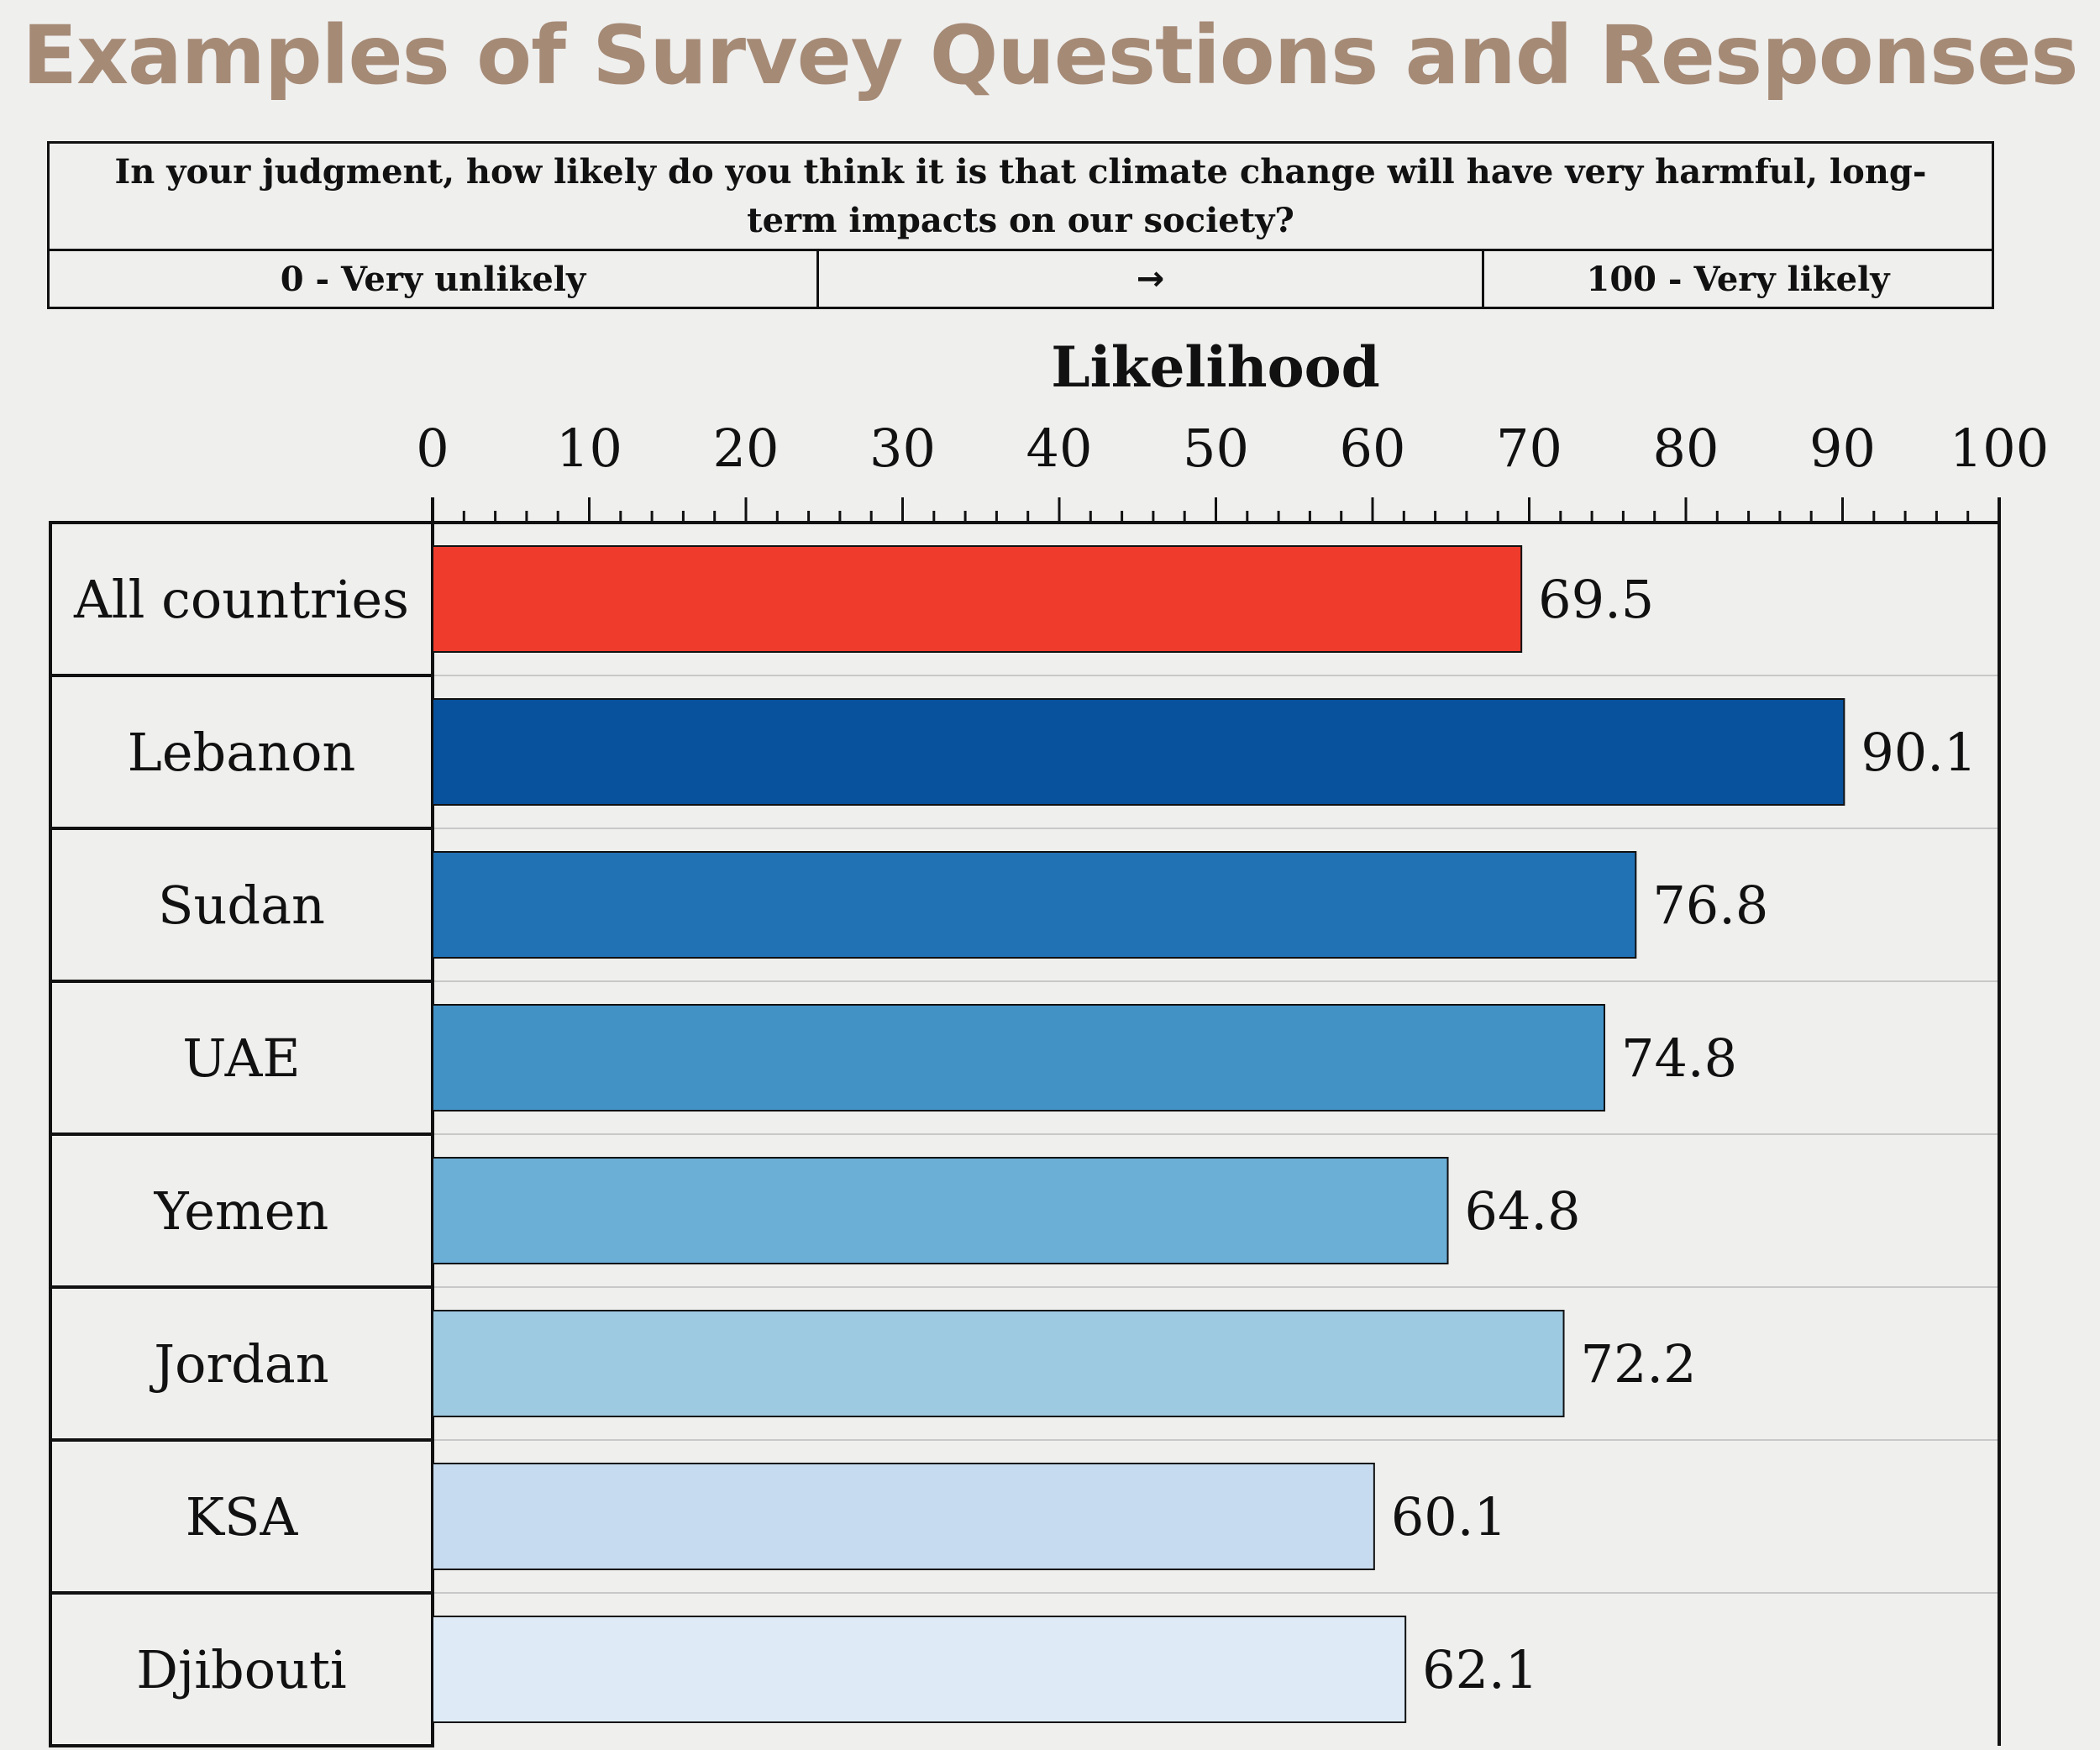 This screenshot has height=1750, width=2100. What do you see at coordinates (1738, 279) in the screenshot?
I see `scale-high-label: 100 - Very likely` at bounding box center [1738, 279].